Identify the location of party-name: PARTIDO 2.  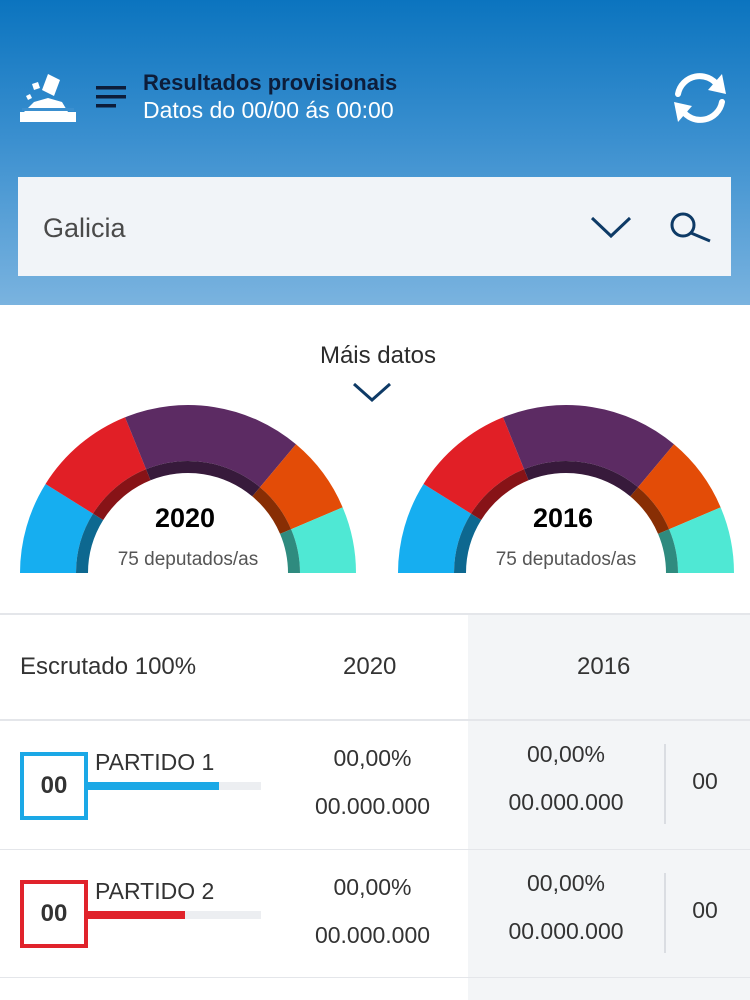
(155, 891).